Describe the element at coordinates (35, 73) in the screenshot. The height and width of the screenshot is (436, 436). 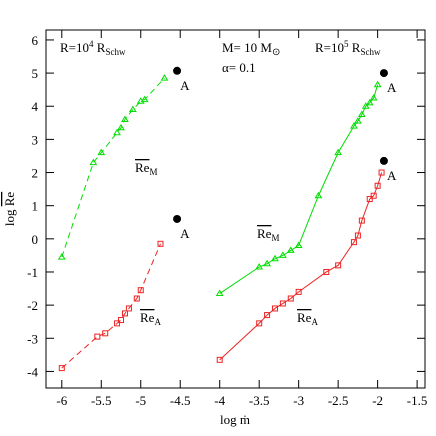
I see `y-tick-label: 5` at that location.